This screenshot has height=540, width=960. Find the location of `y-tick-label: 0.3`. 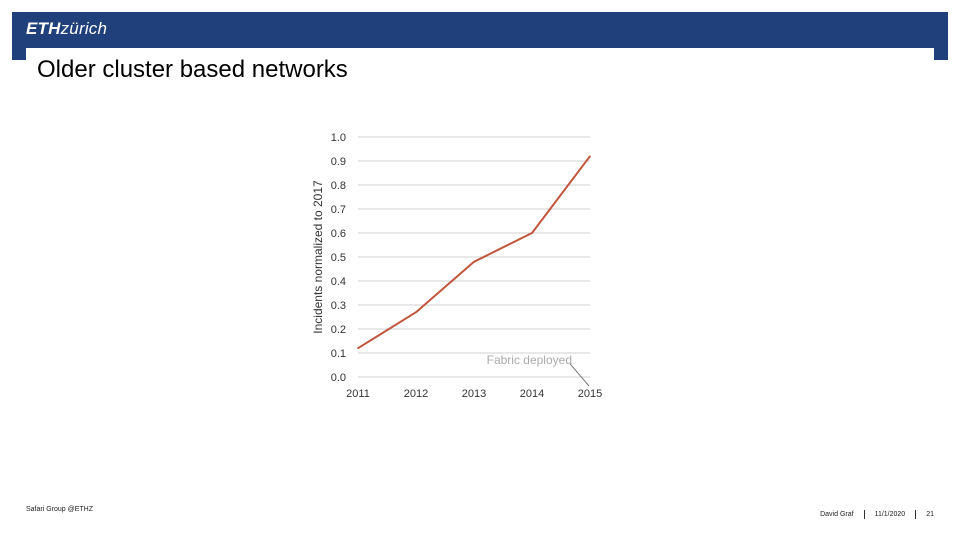

y-tick-label: 0.3 is located at coordinates (338, 306).